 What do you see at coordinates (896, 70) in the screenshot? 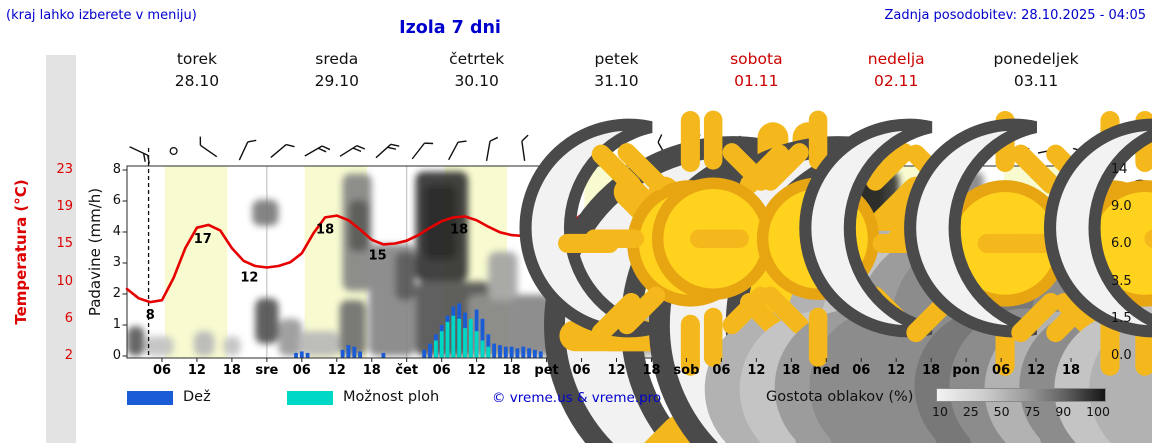
I see `day-header: nedelja 02.11` at bounding box center [896, 70].